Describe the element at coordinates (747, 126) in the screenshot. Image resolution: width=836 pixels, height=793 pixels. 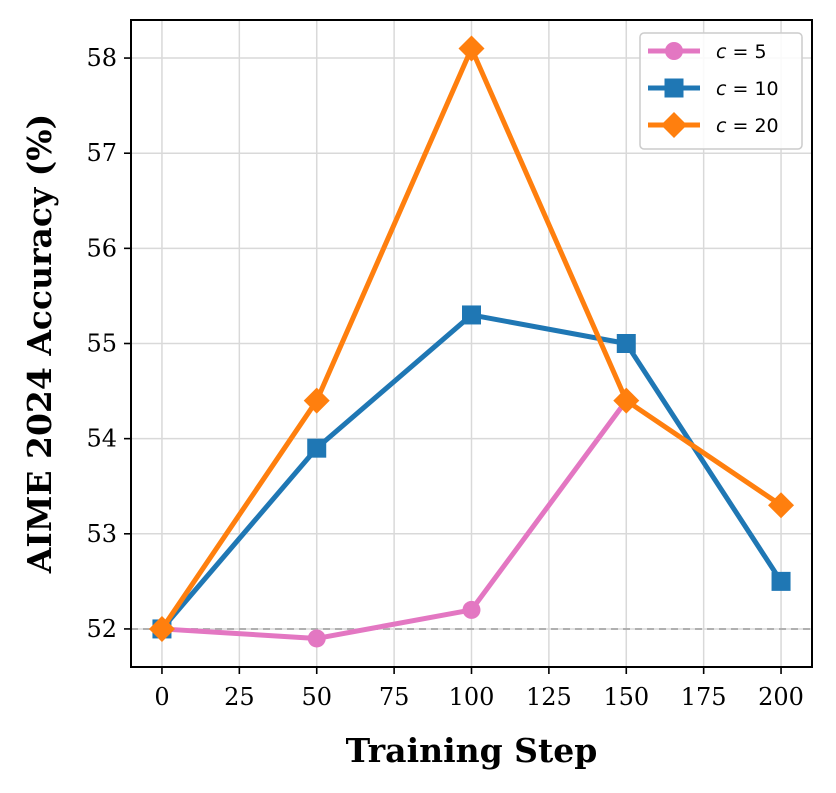
I see `legend-label: c = 20` at that location.